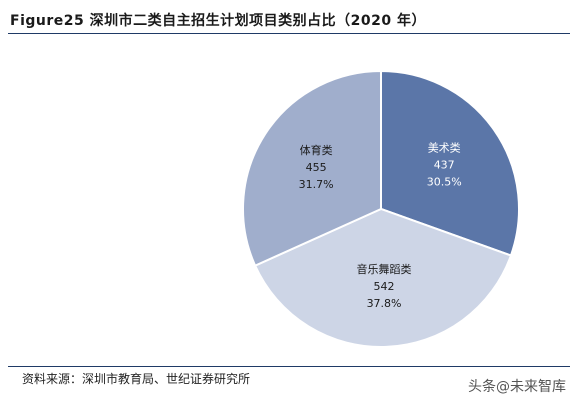 This screenshot has height=404, width=578. I want to click on slice-label-category-3: 体育类, so click(316, 150).